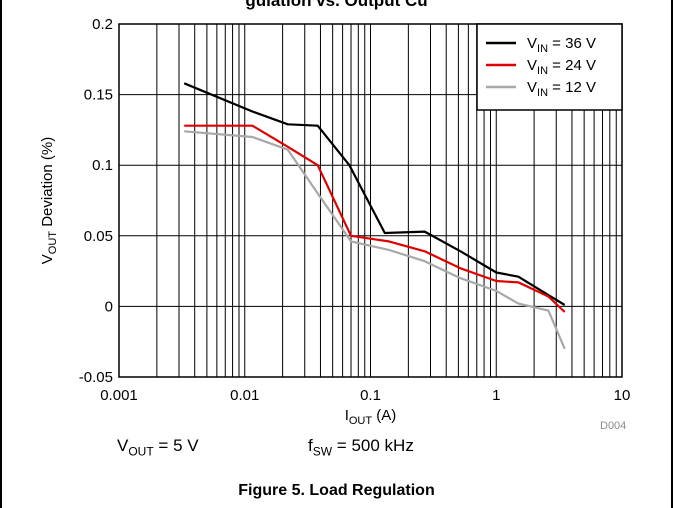 The image size is (673, 508). Describe the element at coordinates (109, 306) in the screenshot. I see `y-tick-label: 0` at that location.